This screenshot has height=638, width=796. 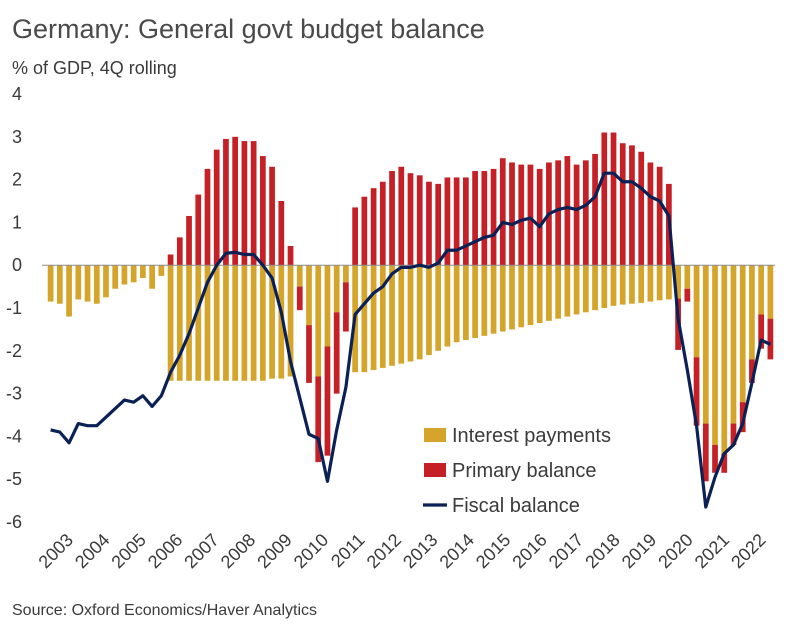 I want to click on y-tick-label: 4, so click(x=17, y=94).